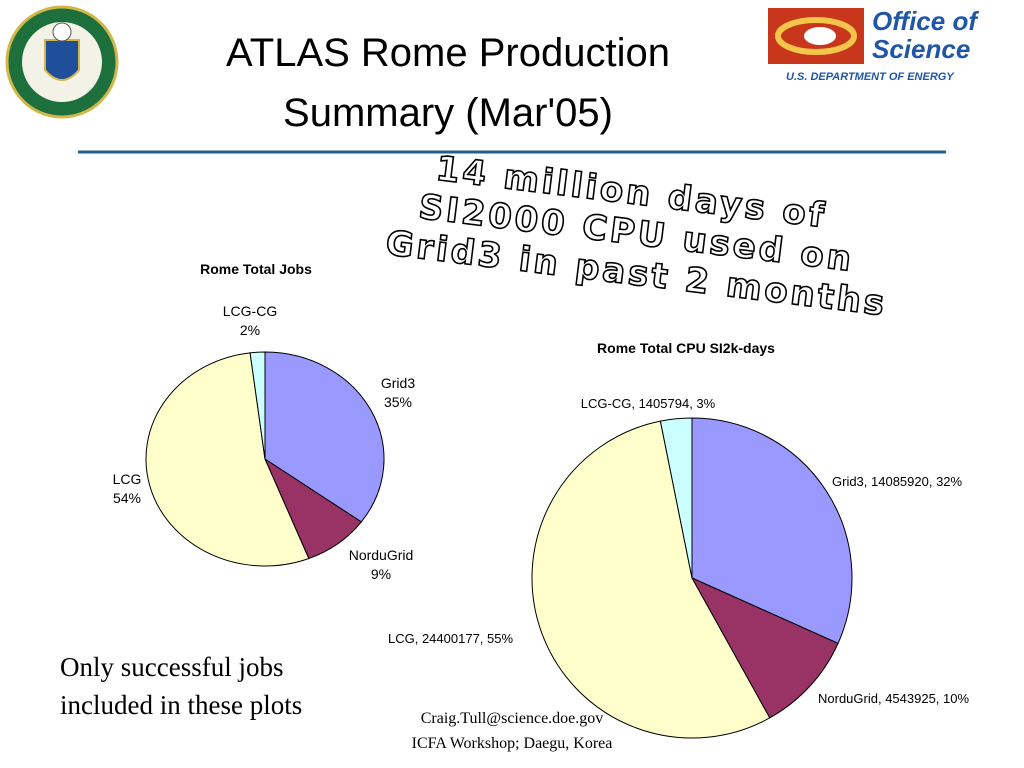  What do you see at coordinates (398, 383) in the screenshot?
I see `slice-label: Grid3` at bounding box center [398, 383].